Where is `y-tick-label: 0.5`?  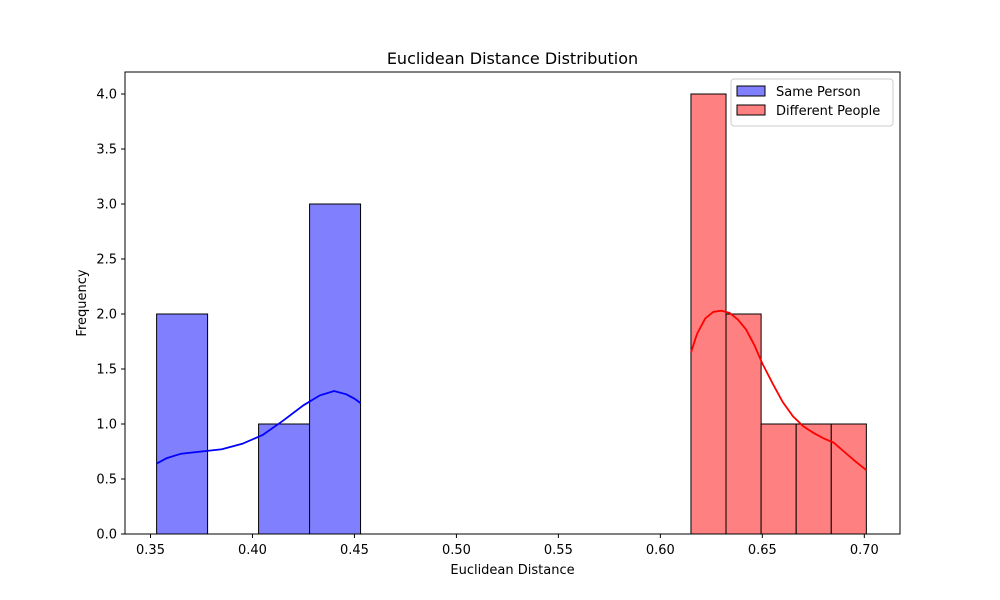 y-tick-label: 0.5 is located at coordinates (106, 480).